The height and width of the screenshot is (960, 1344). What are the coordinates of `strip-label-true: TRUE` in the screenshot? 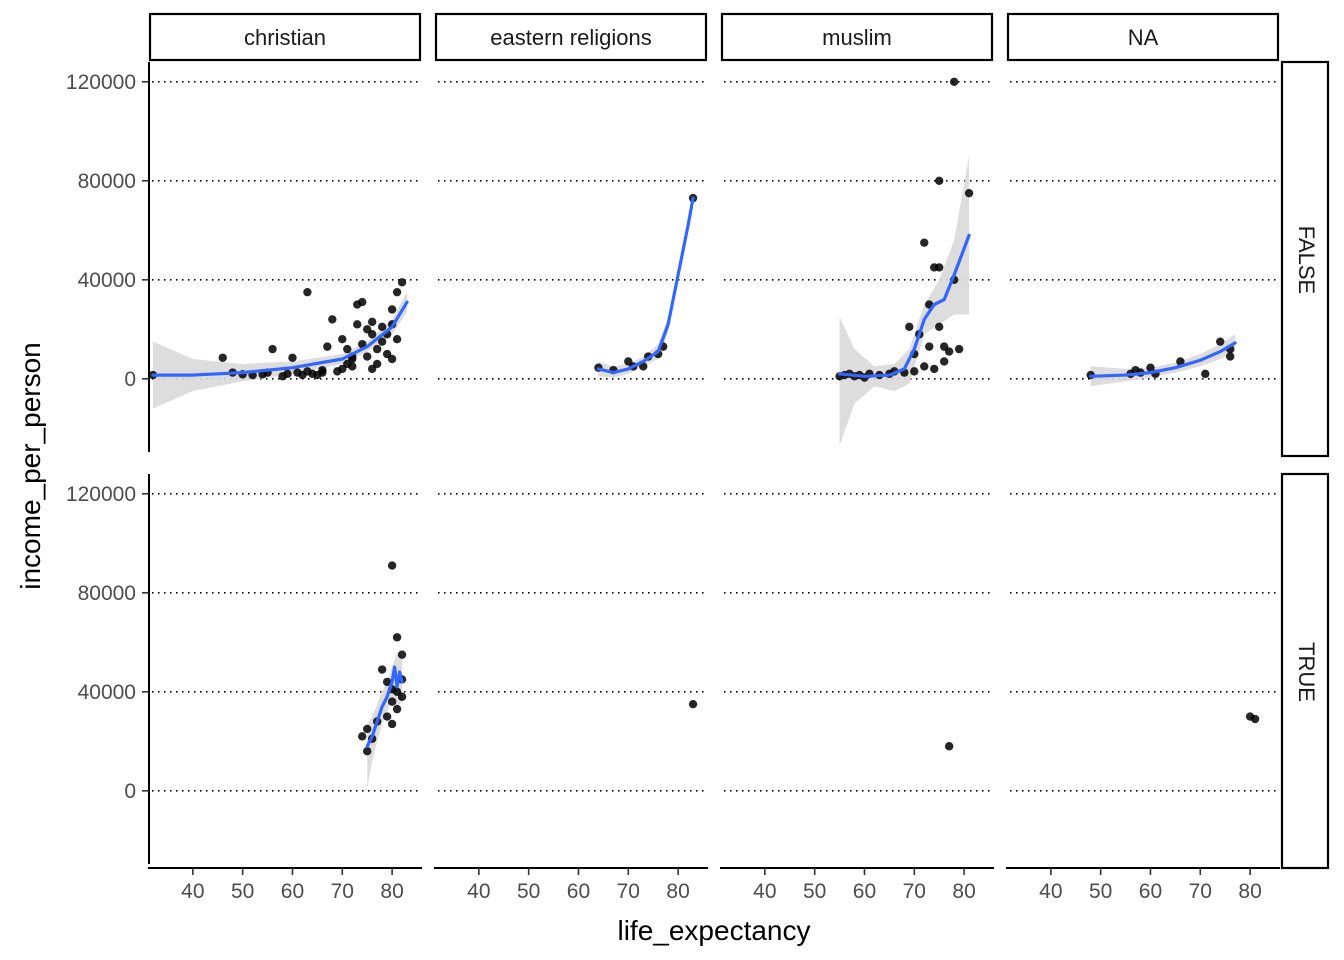 It's located at (1306, 672).